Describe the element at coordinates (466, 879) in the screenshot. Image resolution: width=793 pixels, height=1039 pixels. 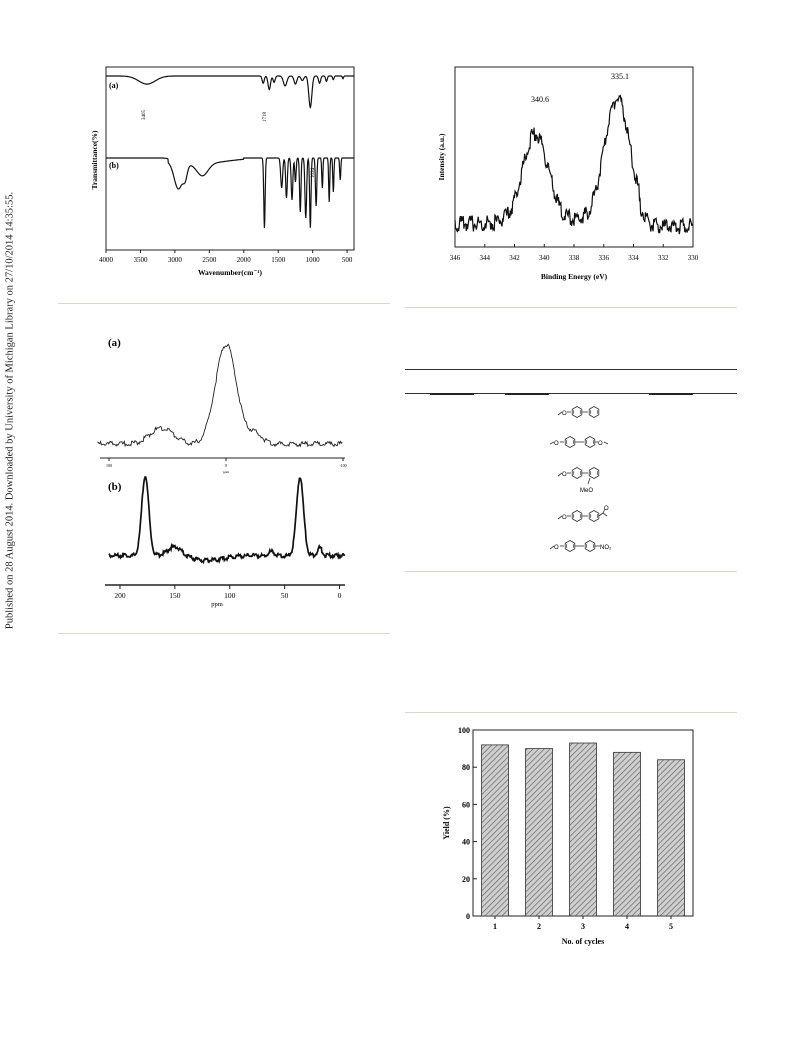
I see `bar-ytick-label: 20` at that location.